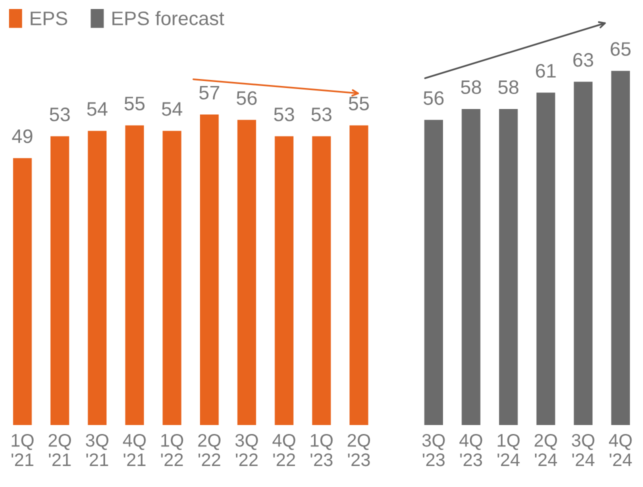 This screenshot has width=643, height=487. Describe the element at coordinates (509, 450) in the screenshot. I see `x-tick-label: 1Q '24` at that location.